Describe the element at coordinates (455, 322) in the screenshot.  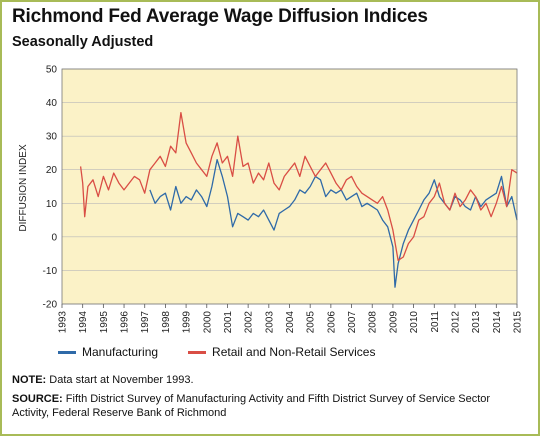
I see `x-tick-label: 2012` at that location.